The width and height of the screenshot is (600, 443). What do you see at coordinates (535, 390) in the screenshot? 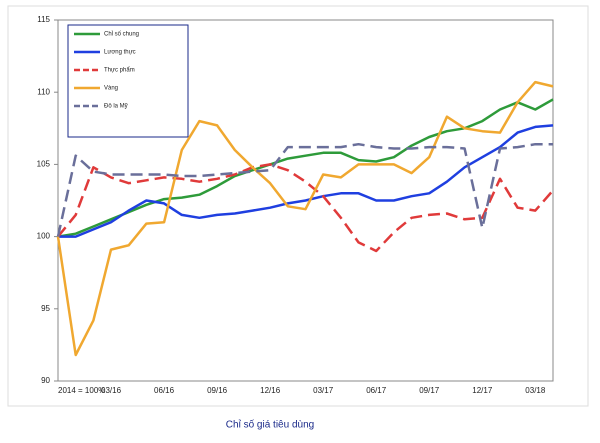
I see `x-tick-label: 03/18` at bounding box center [535, 390].